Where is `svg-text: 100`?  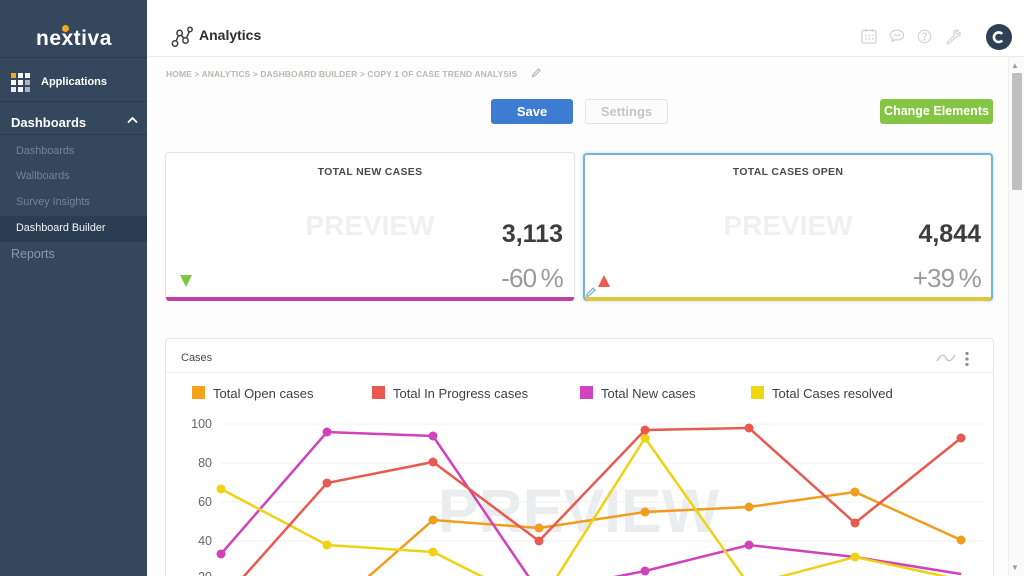
svg-text: 100 is located at coordinates (201, 424).